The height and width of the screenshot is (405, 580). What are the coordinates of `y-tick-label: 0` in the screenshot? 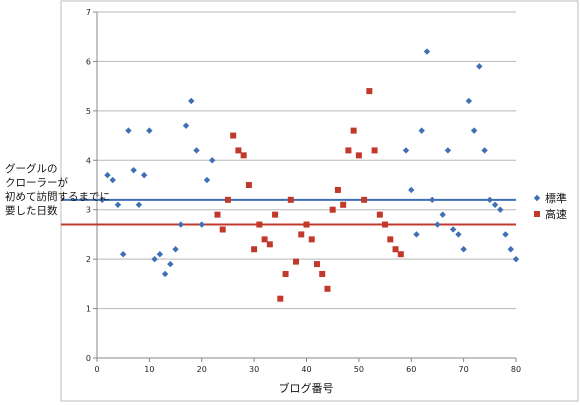 It's located at (88, 358).